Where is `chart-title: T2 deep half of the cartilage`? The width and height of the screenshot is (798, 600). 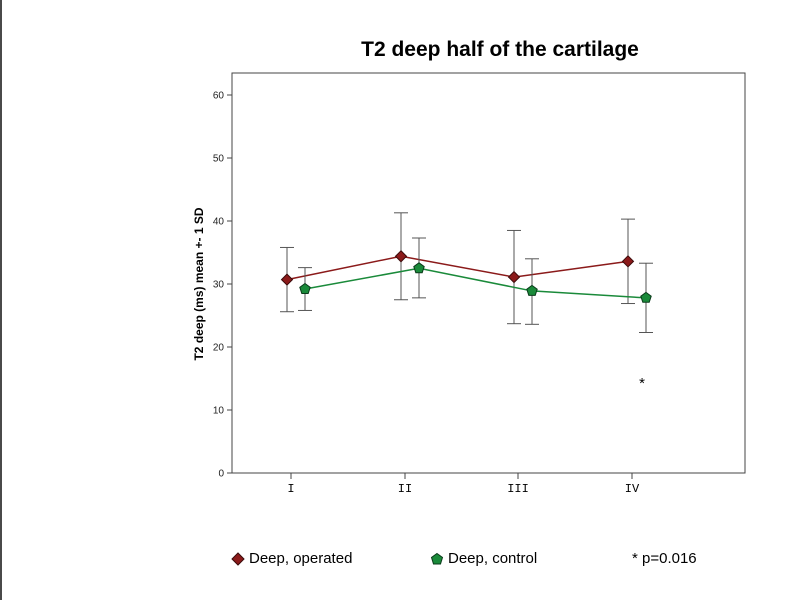 chart-title: T2 deep half of the cartilage is located at coordinates (500, 49).